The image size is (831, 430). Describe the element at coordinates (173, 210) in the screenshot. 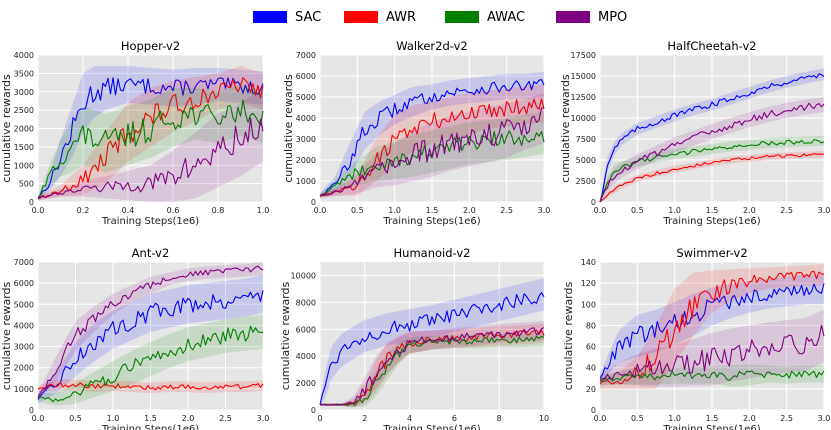

I see `x-tick-label: 0.6` at that location.